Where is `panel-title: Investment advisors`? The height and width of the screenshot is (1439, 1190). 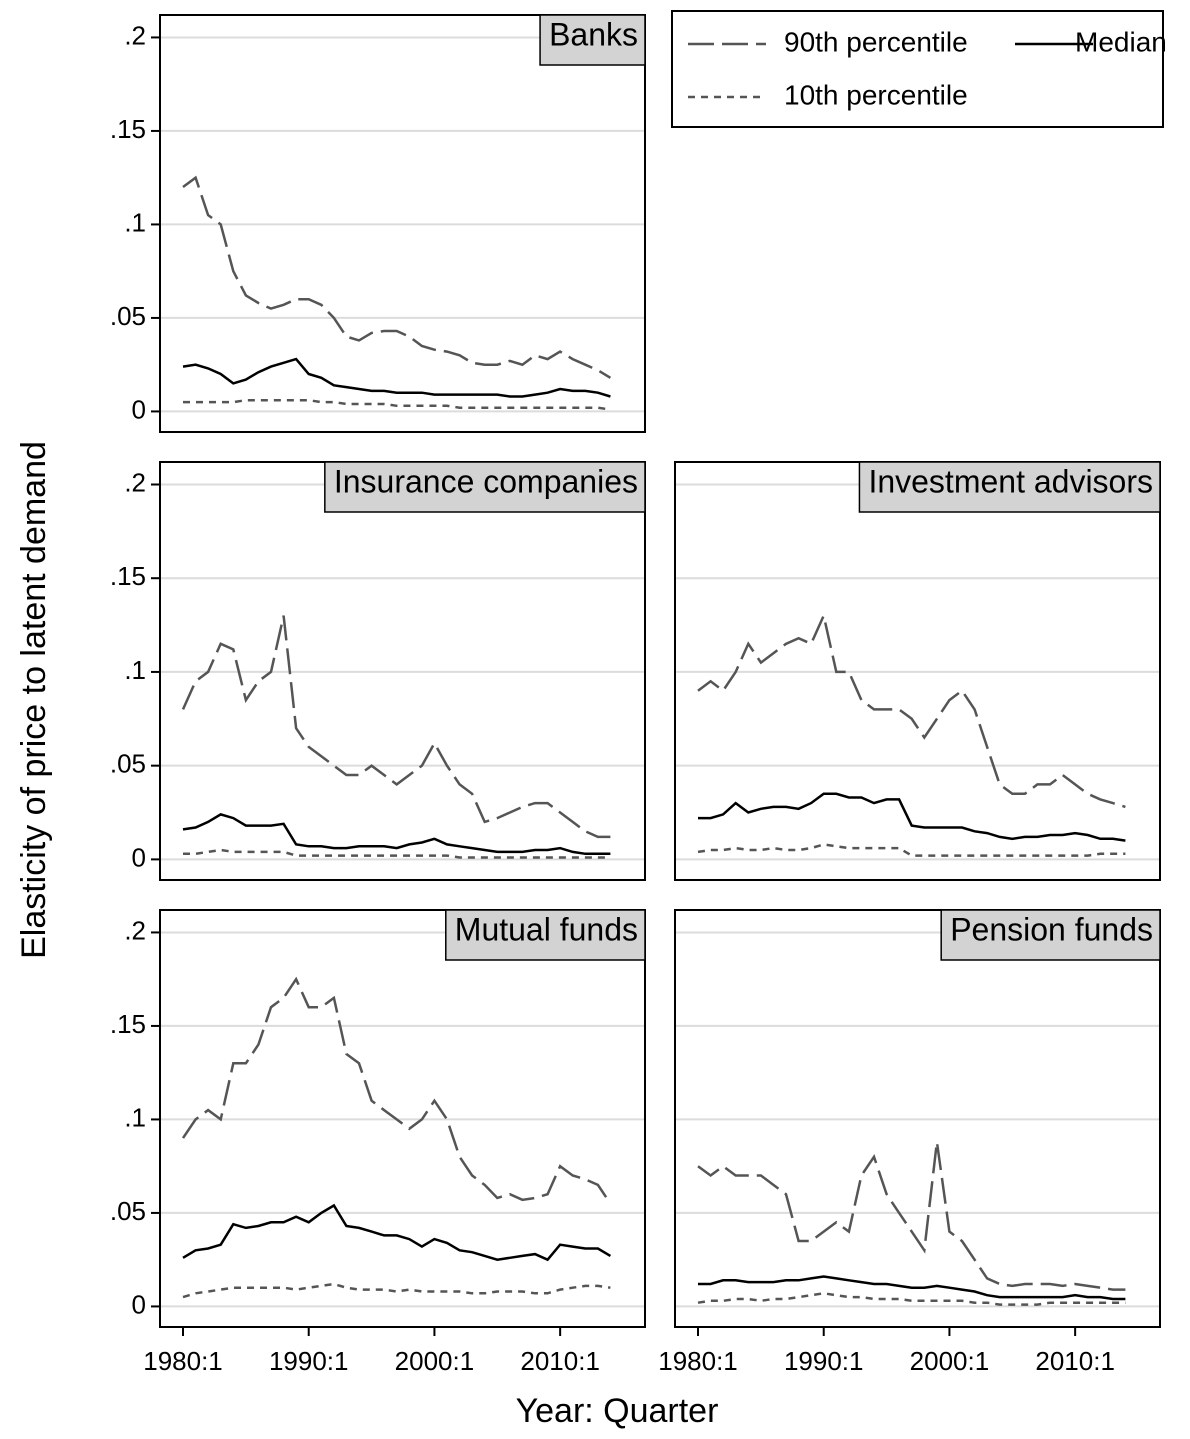
panel-title: Investment advisors is located at coordinates (1010, 481).